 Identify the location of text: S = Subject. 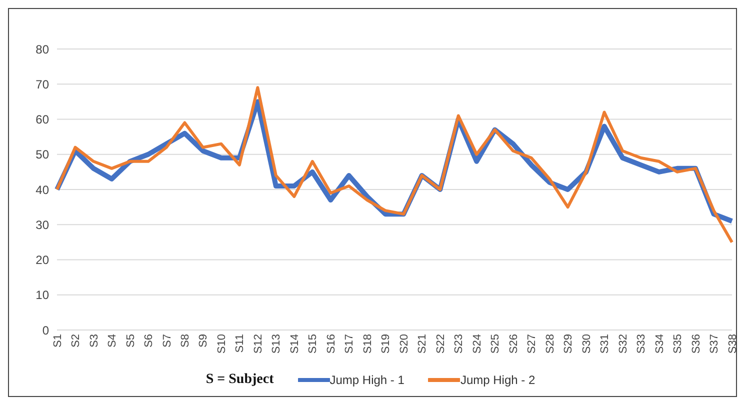
(240, 380).